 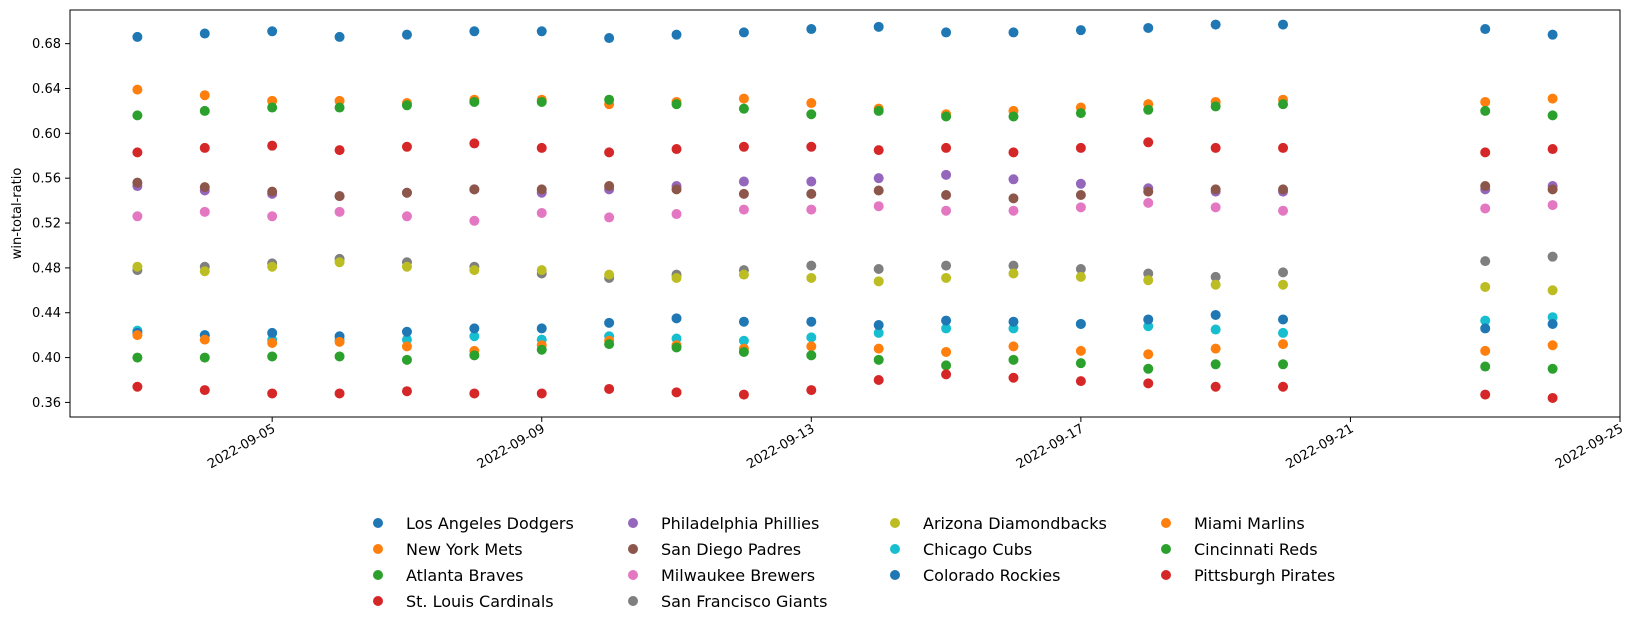 What do you see at coordinates (977, 549) in the screenshot?
I see `legend-label: Chicago Cubs` at bounding box center [977, 549].